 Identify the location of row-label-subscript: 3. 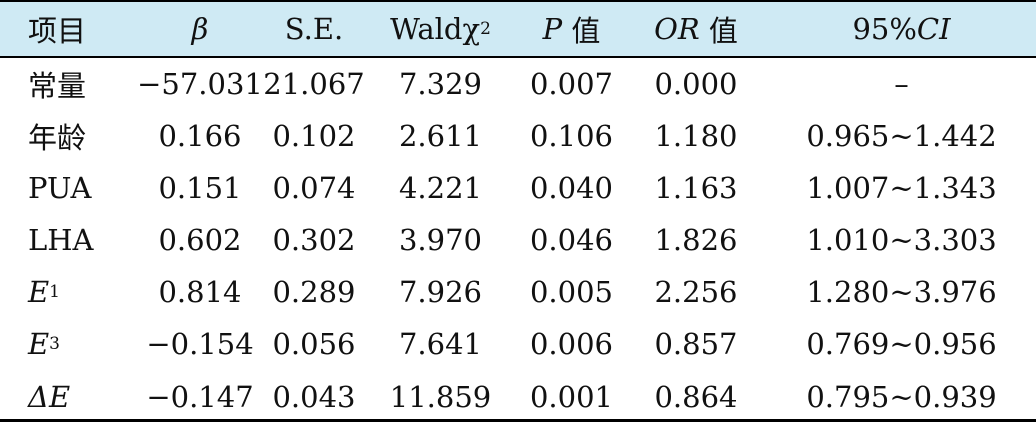
(54, 344).